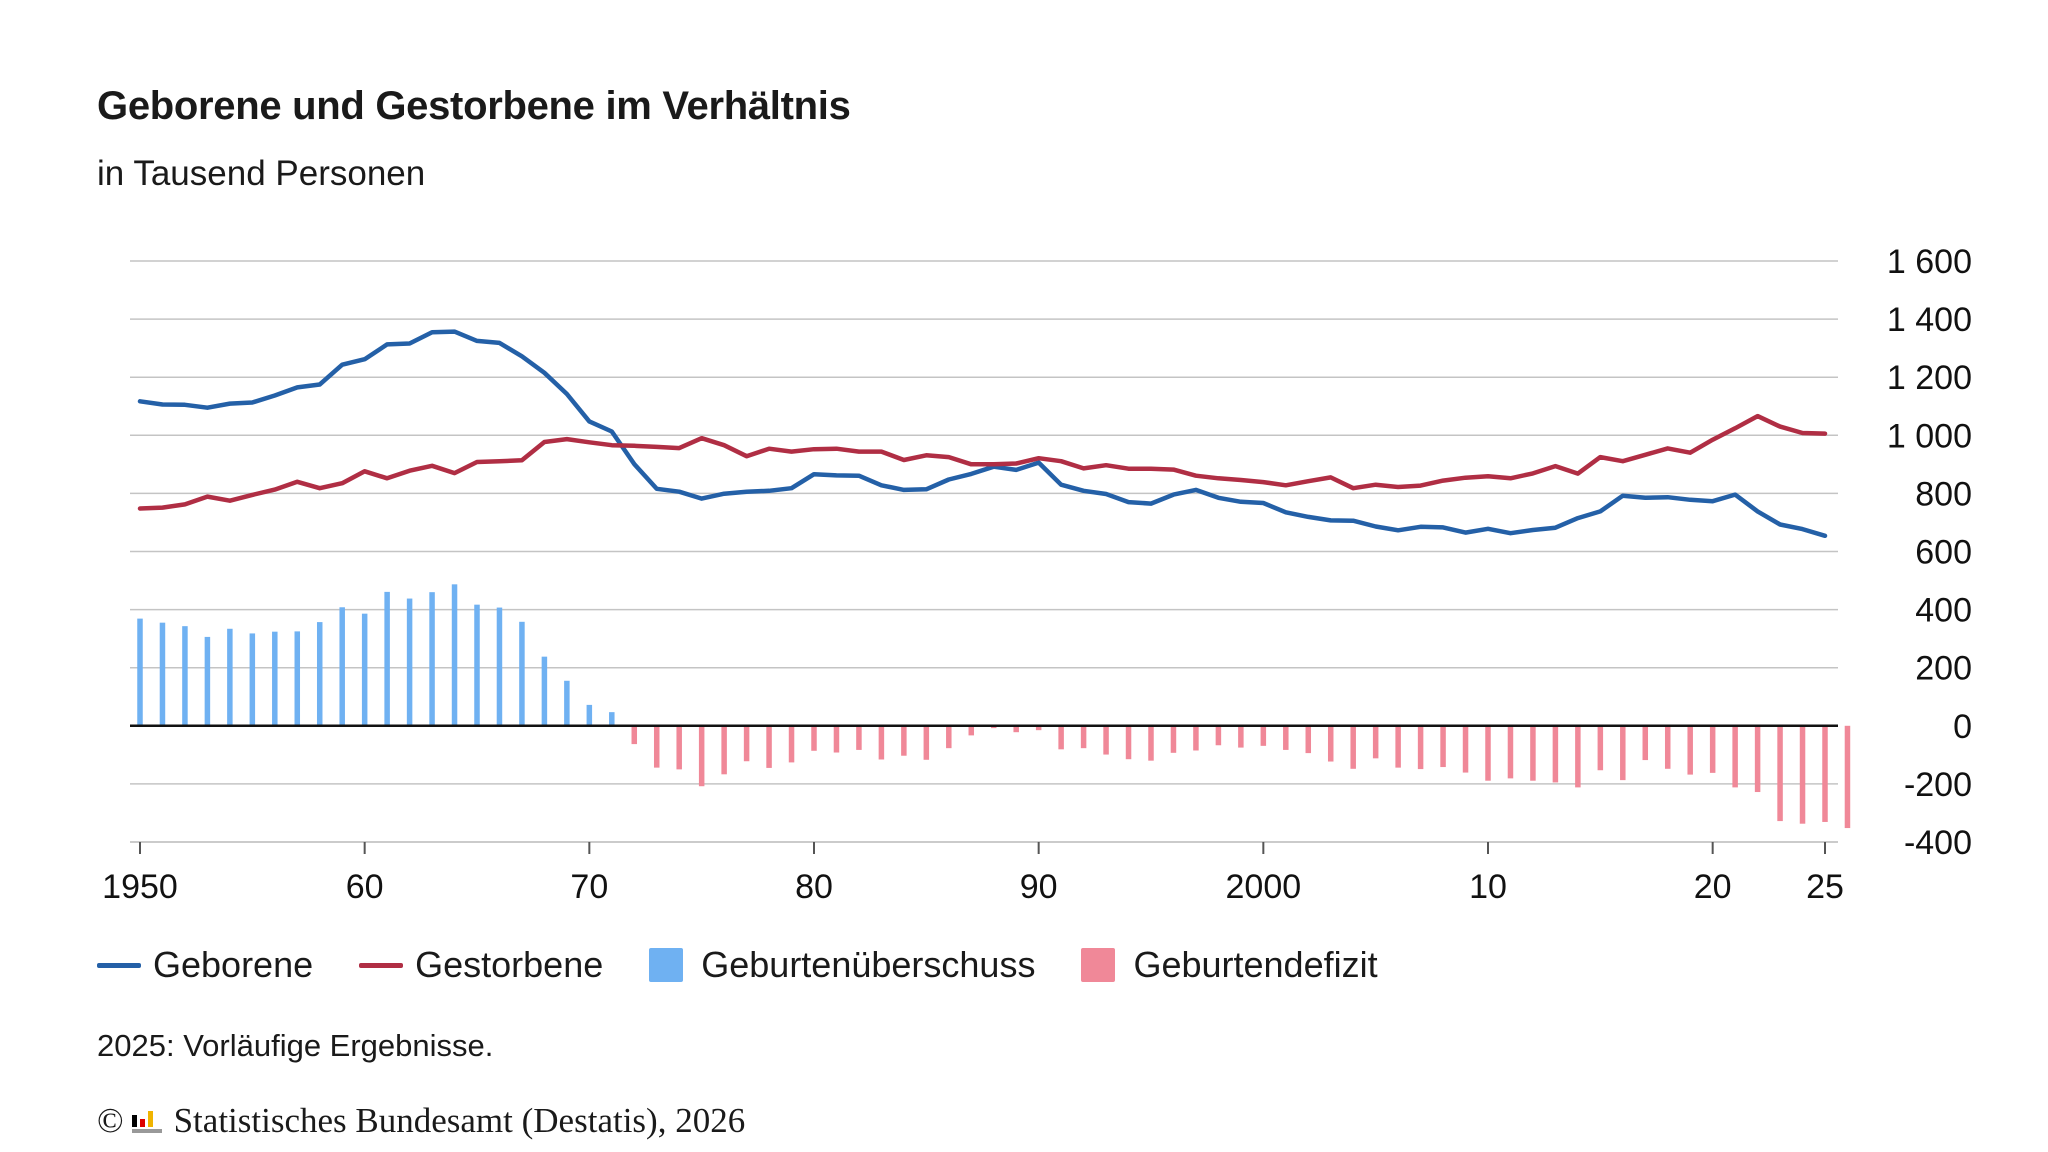 This screenshot has height=1152, width=2048. What do you see at coordinates (146, 1122) in the screenshot?
I see `destatis-logo-icon` at bounding box center [146, 1122].